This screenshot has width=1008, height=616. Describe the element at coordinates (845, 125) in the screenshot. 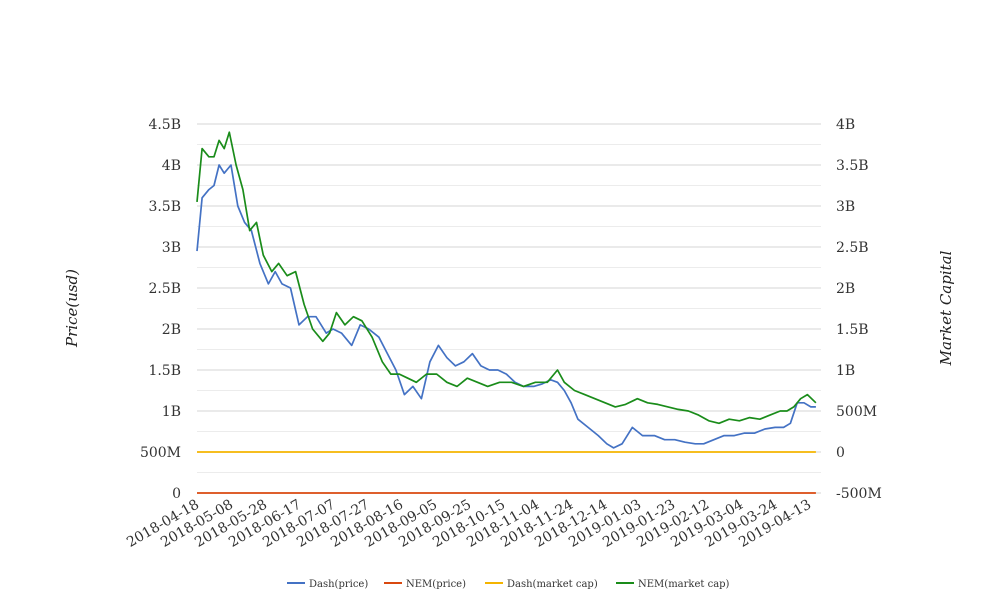

I see `right-tick-label: 4B` at that location.